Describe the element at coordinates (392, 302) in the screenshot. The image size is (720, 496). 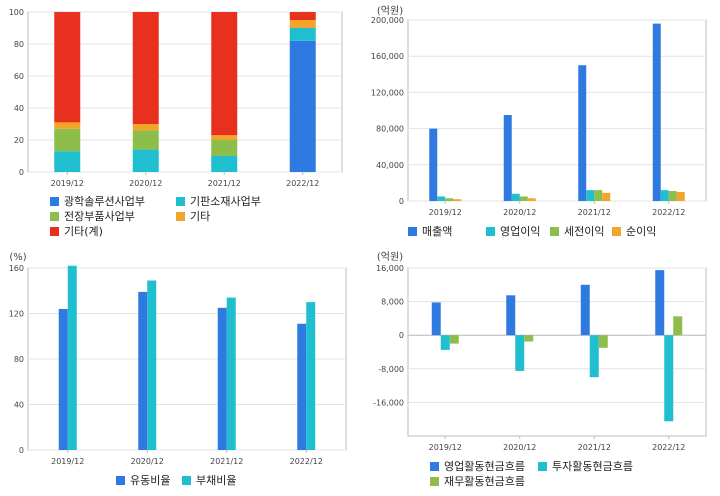
I see `y-tick-label: 8,000` at that location.